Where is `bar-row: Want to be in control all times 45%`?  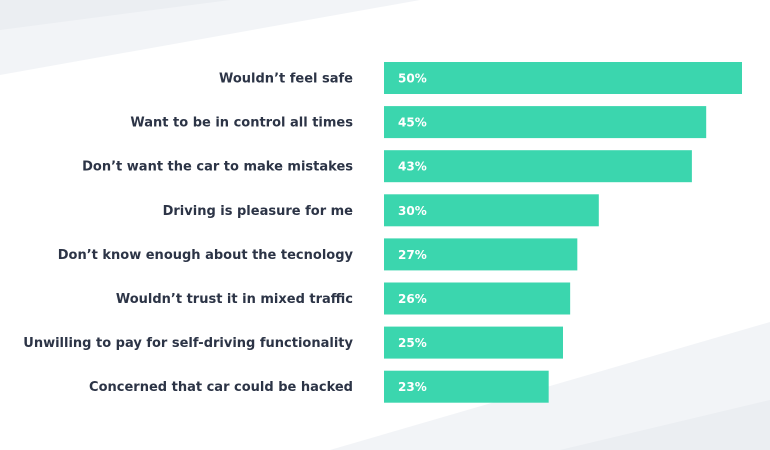
bar-row: Want to be in control all times 45% is located at coordinates (418, 122).